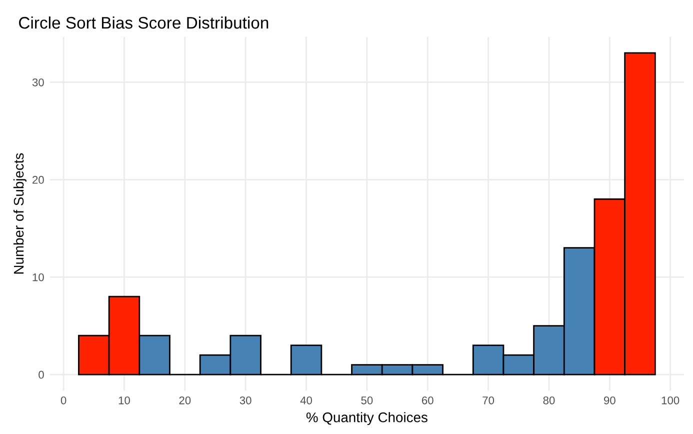 The height and width of the screenshot is (434, 693). What do you see at coordinates (306, 400) in the screenshot?
I see `x-tick-label: 40` at bounding box center [306, 400].